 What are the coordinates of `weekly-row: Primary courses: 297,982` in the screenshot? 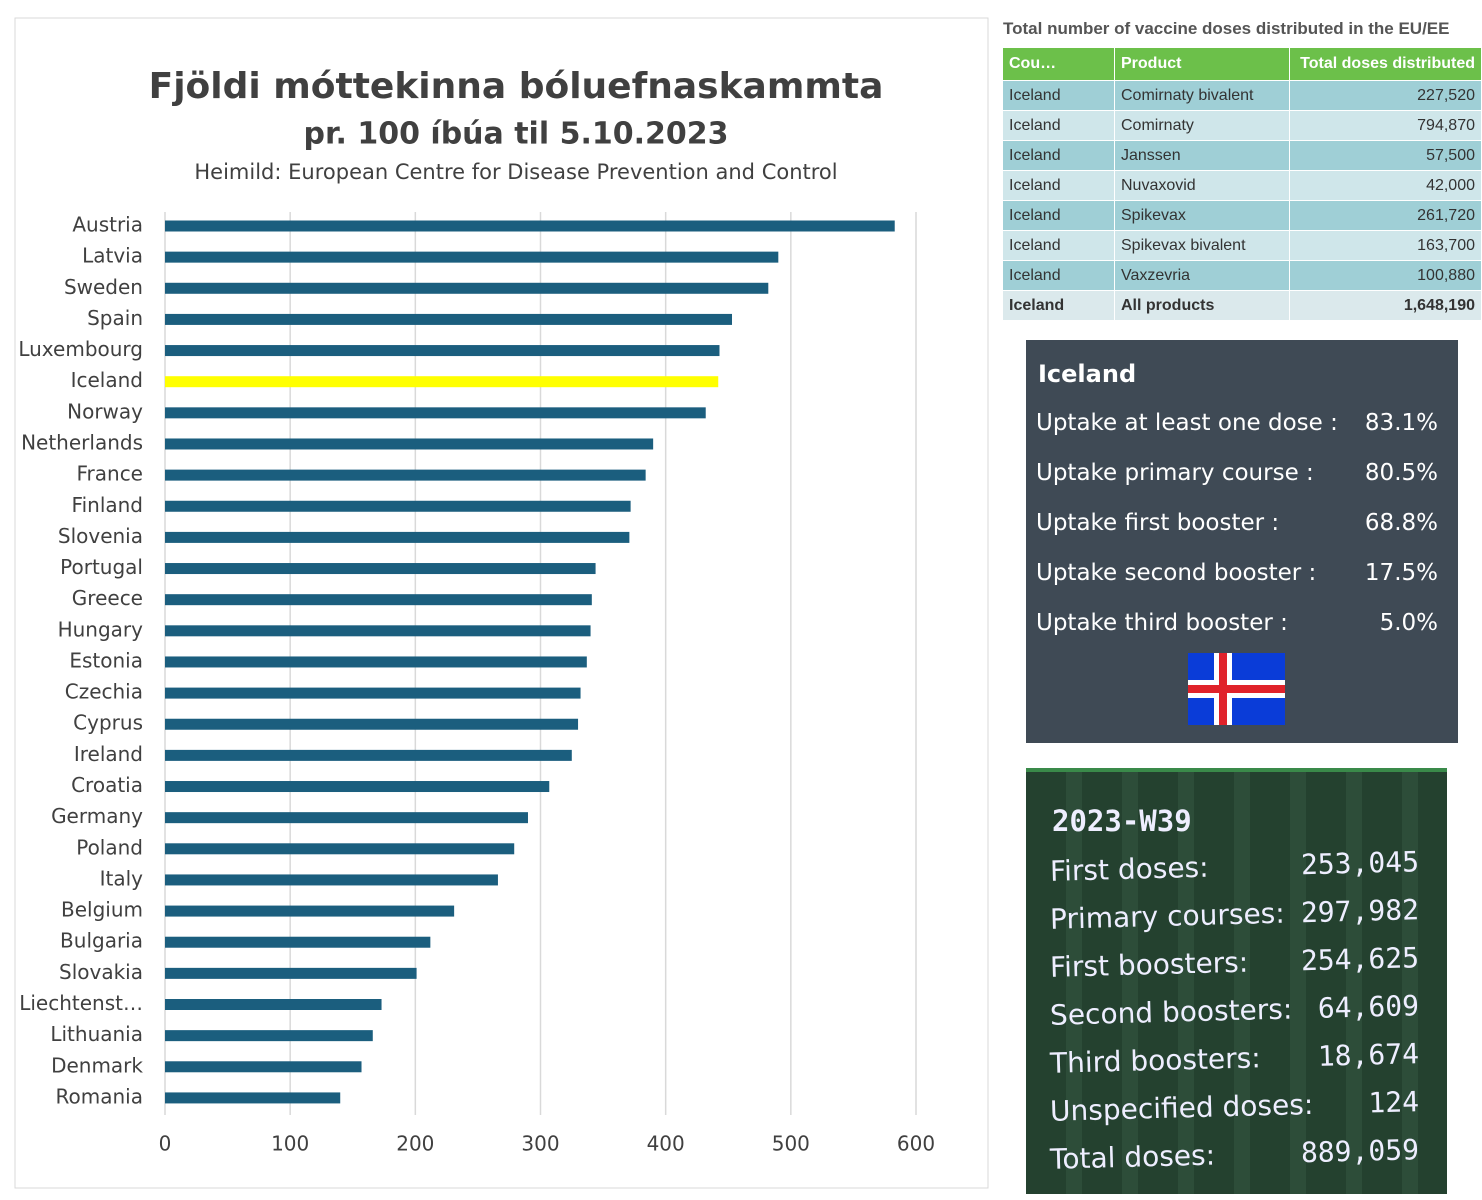 It's located at (1235, 914).